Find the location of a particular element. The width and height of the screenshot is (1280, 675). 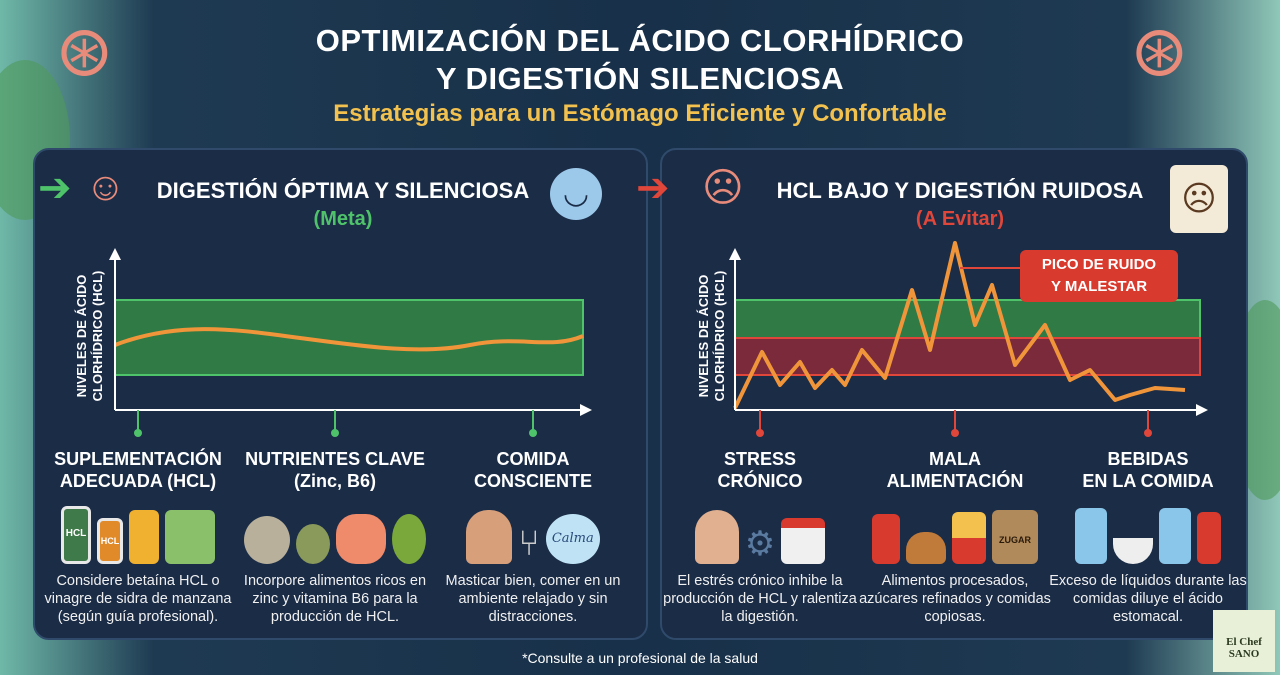

noise-peak-callout: PICO DE RUIDO Y MALESTAR is located at coordinates (1099, 276).